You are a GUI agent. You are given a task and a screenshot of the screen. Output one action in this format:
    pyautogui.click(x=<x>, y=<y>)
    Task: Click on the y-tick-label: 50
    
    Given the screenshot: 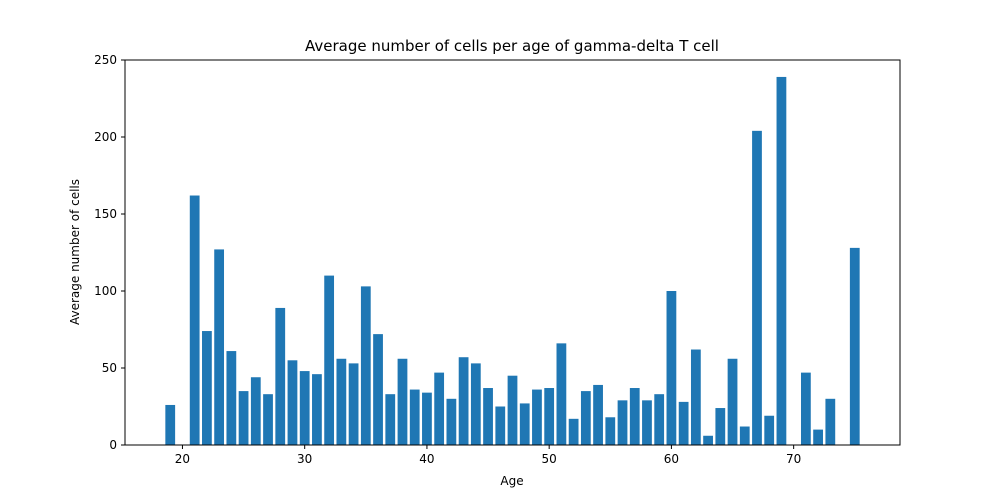 What is the action you would take?
    pyautogui.click(x=109, y=368)
    